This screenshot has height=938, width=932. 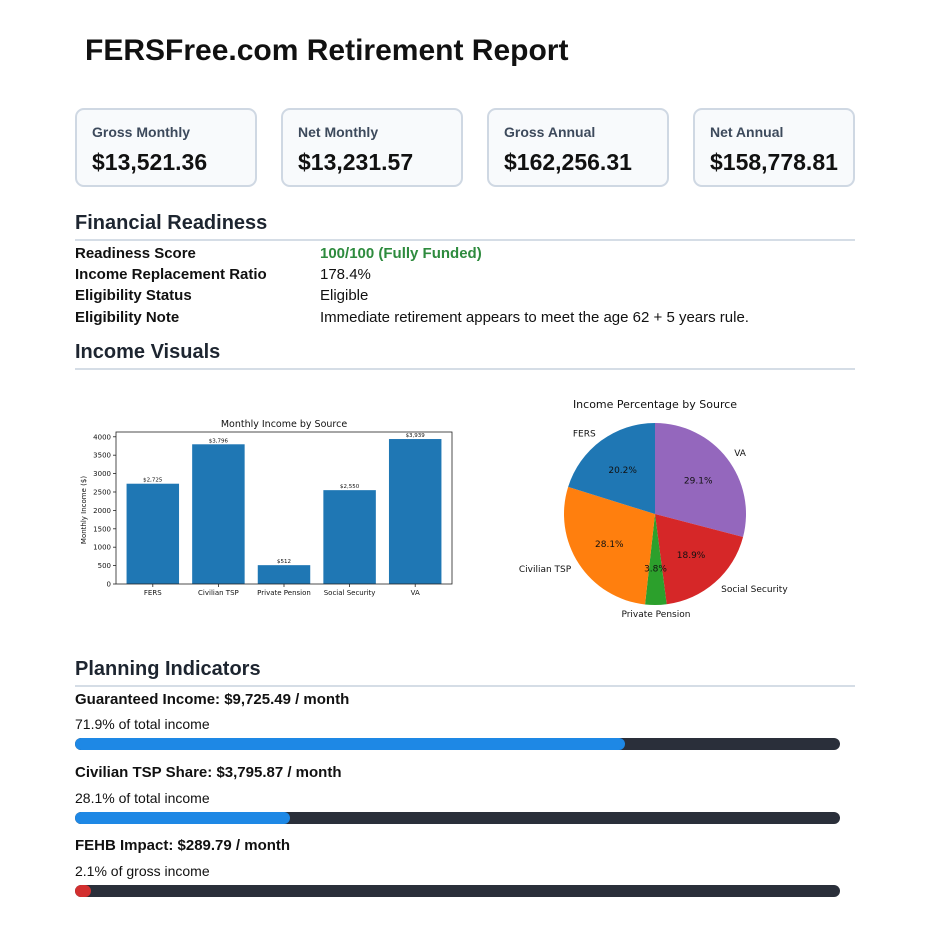 What do you see at coordinates (102, 437) in the screenshot?
I see `y-tick-label: 4000` at bounding box center [102, 437].